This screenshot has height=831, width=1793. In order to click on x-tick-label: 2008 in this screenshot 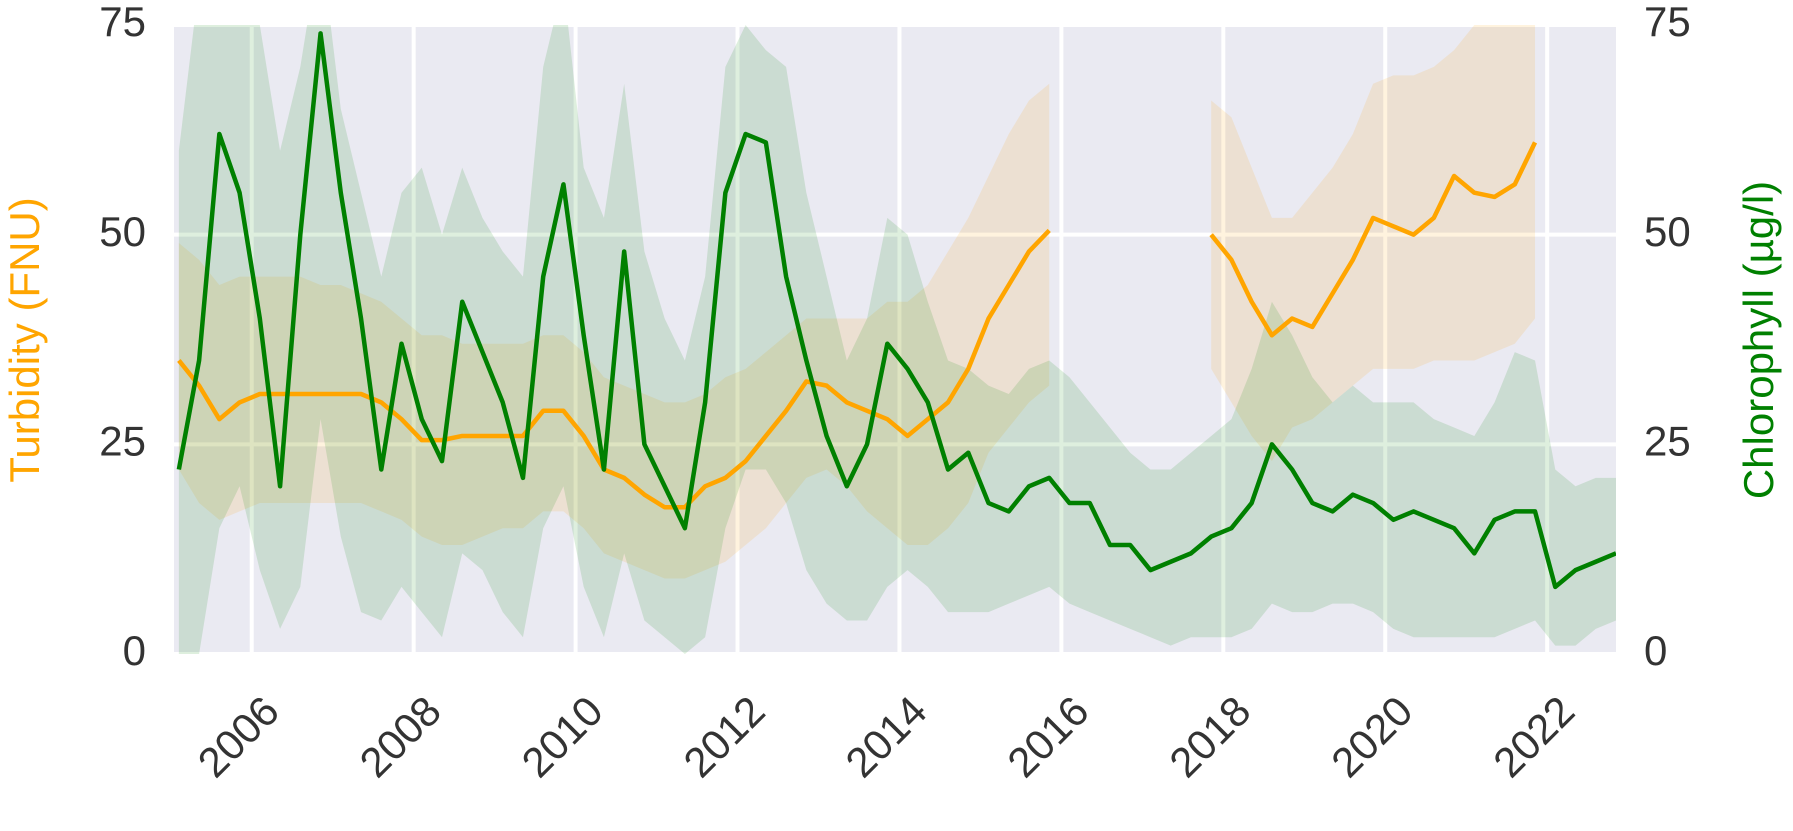, I will do `click(400, 736)`.